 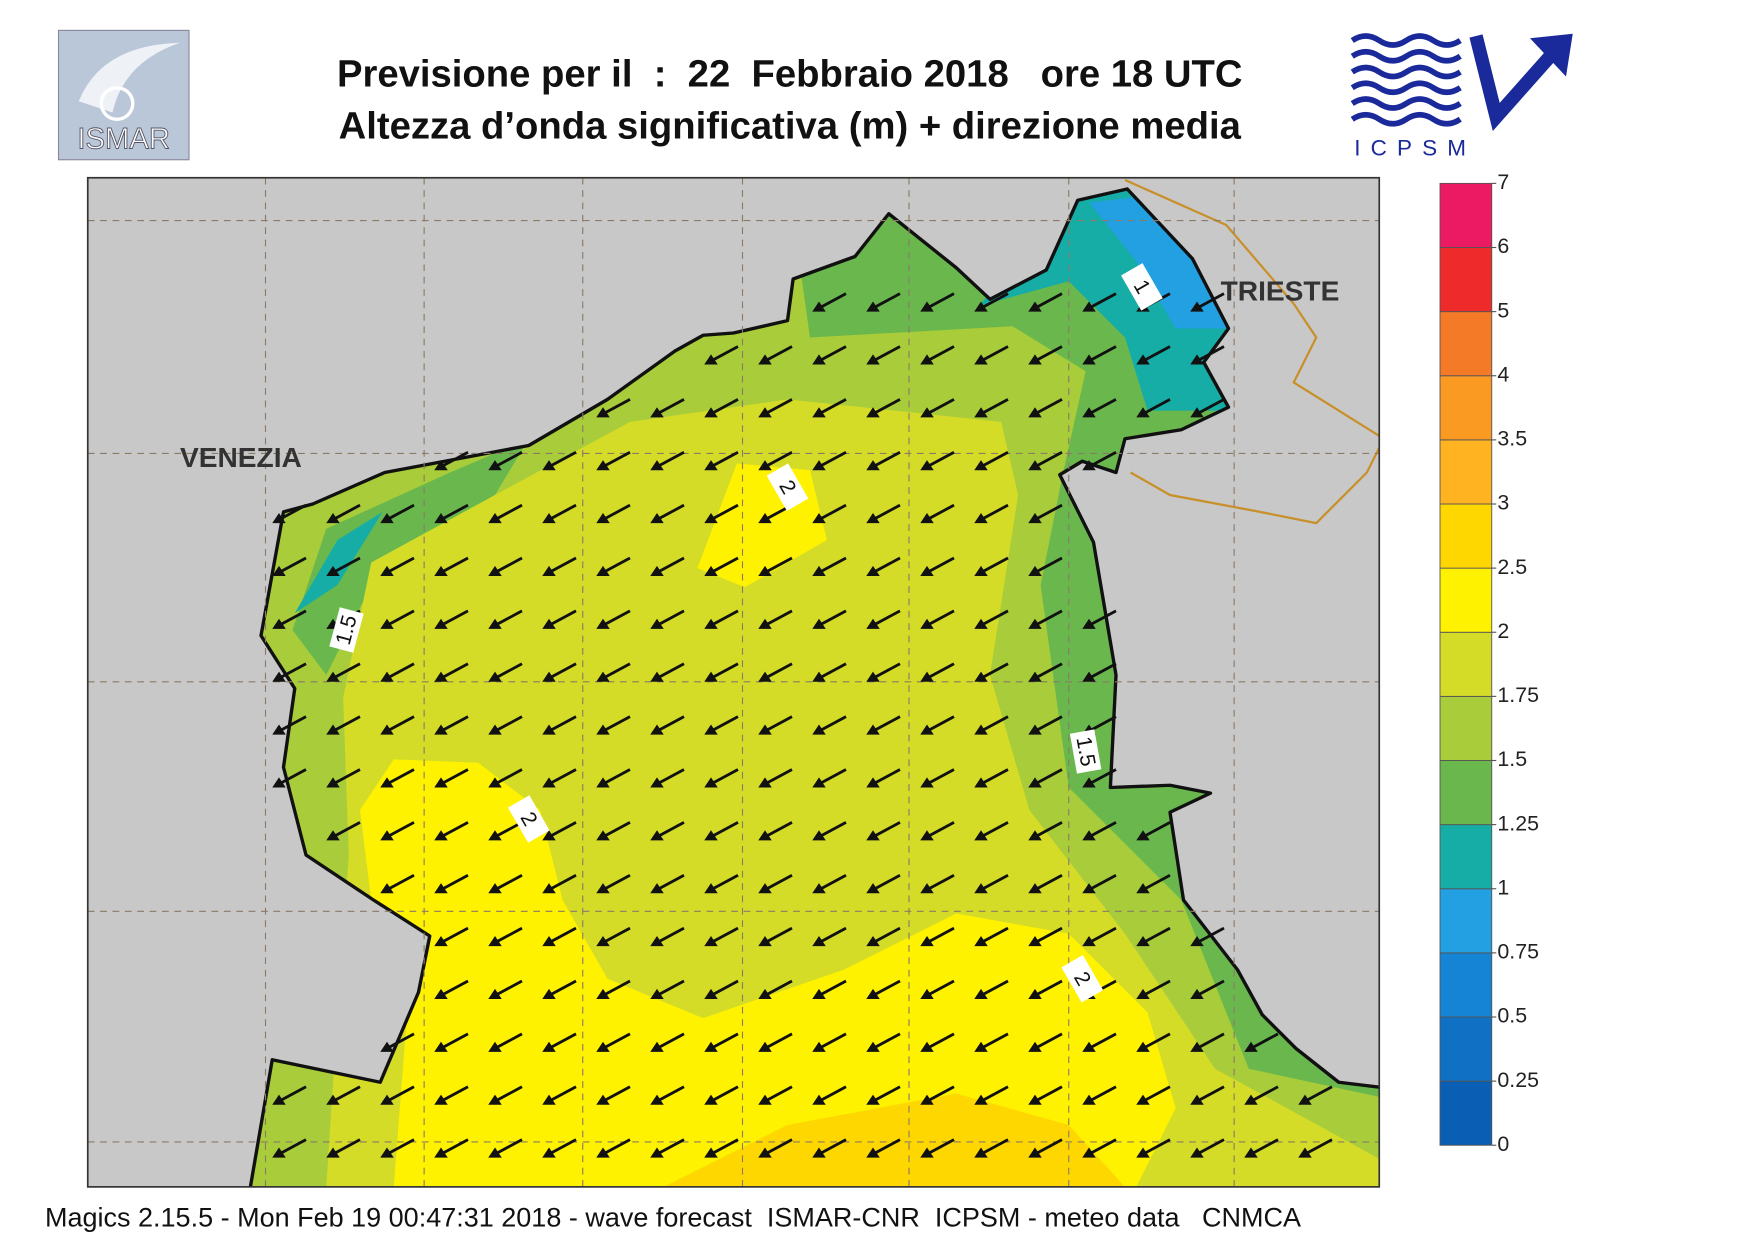 What do you see at coordinates (123, 95) in the screenshot?
I see `ismar-logo: ISMAR` at bounding box center [123, 95].